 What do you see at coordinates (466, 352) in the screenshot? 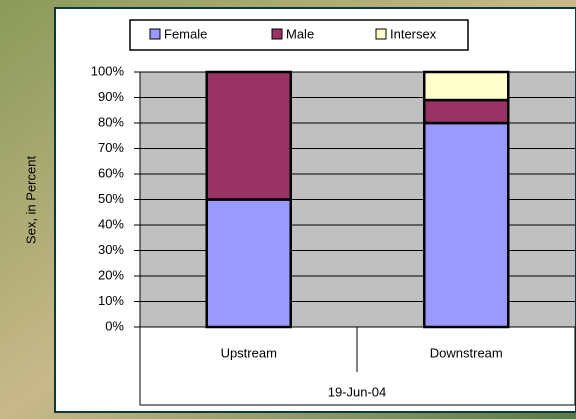
I see `x-tick-label: Downstream` at bounding box center [466, 352].